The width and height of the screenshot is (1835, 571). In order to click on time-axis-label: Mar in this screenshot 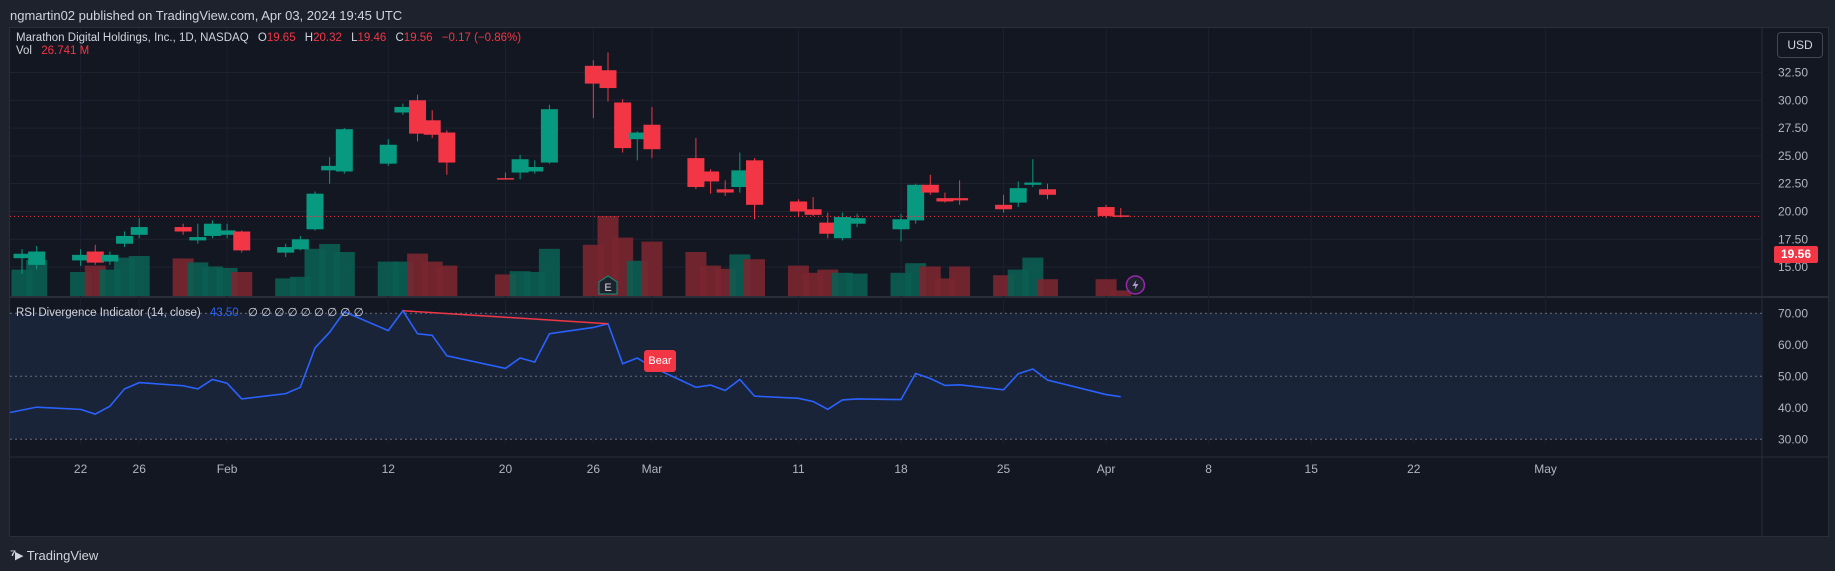, I will do `click(652, 469)`.